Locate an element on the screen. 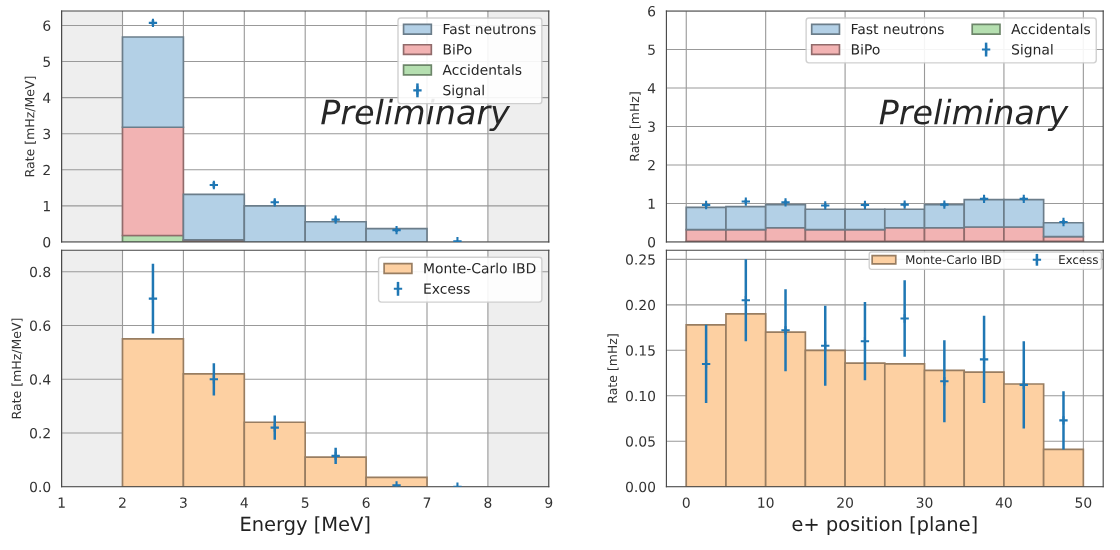  x-tick-label: 5 is located at coordinates (305, 502).